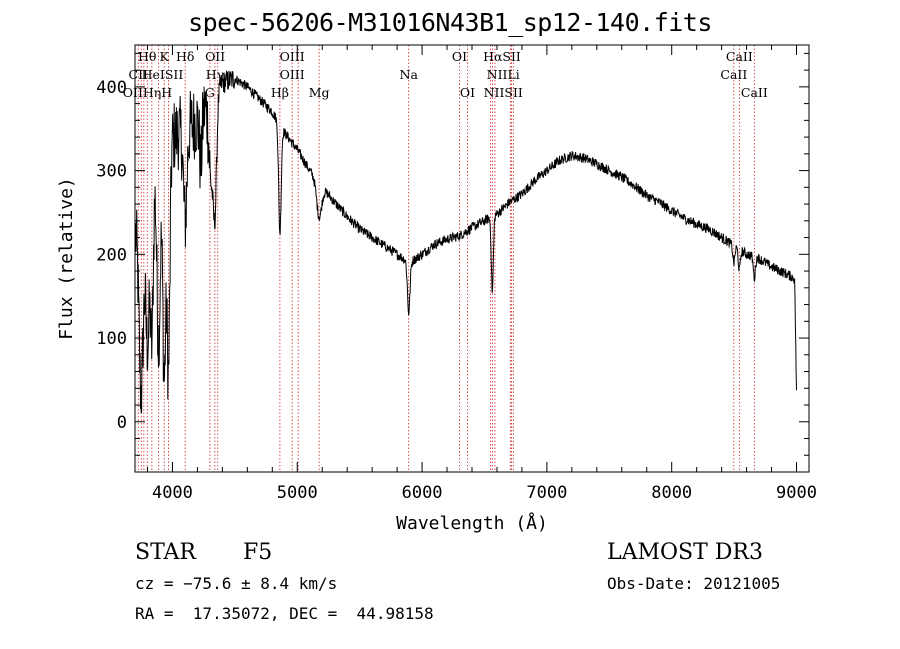  Describe the element at coordinates (165, 56) in the screenshot. I see `line-marker-label: K` at that location.